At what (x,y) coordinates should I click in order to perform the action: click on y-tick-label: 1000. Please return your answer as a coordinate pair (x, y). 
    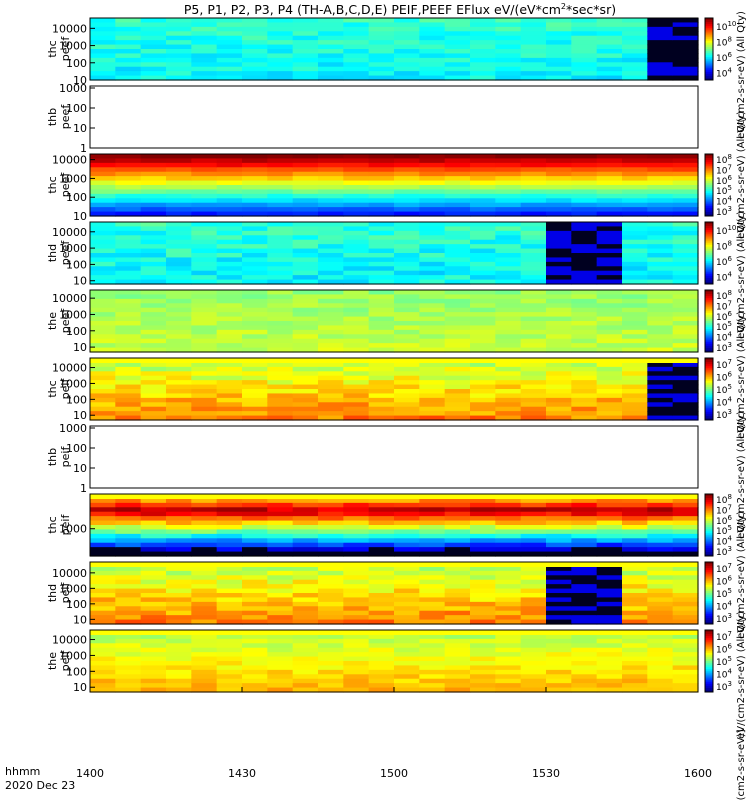
    Looking at the image, I should click on (73, 314).